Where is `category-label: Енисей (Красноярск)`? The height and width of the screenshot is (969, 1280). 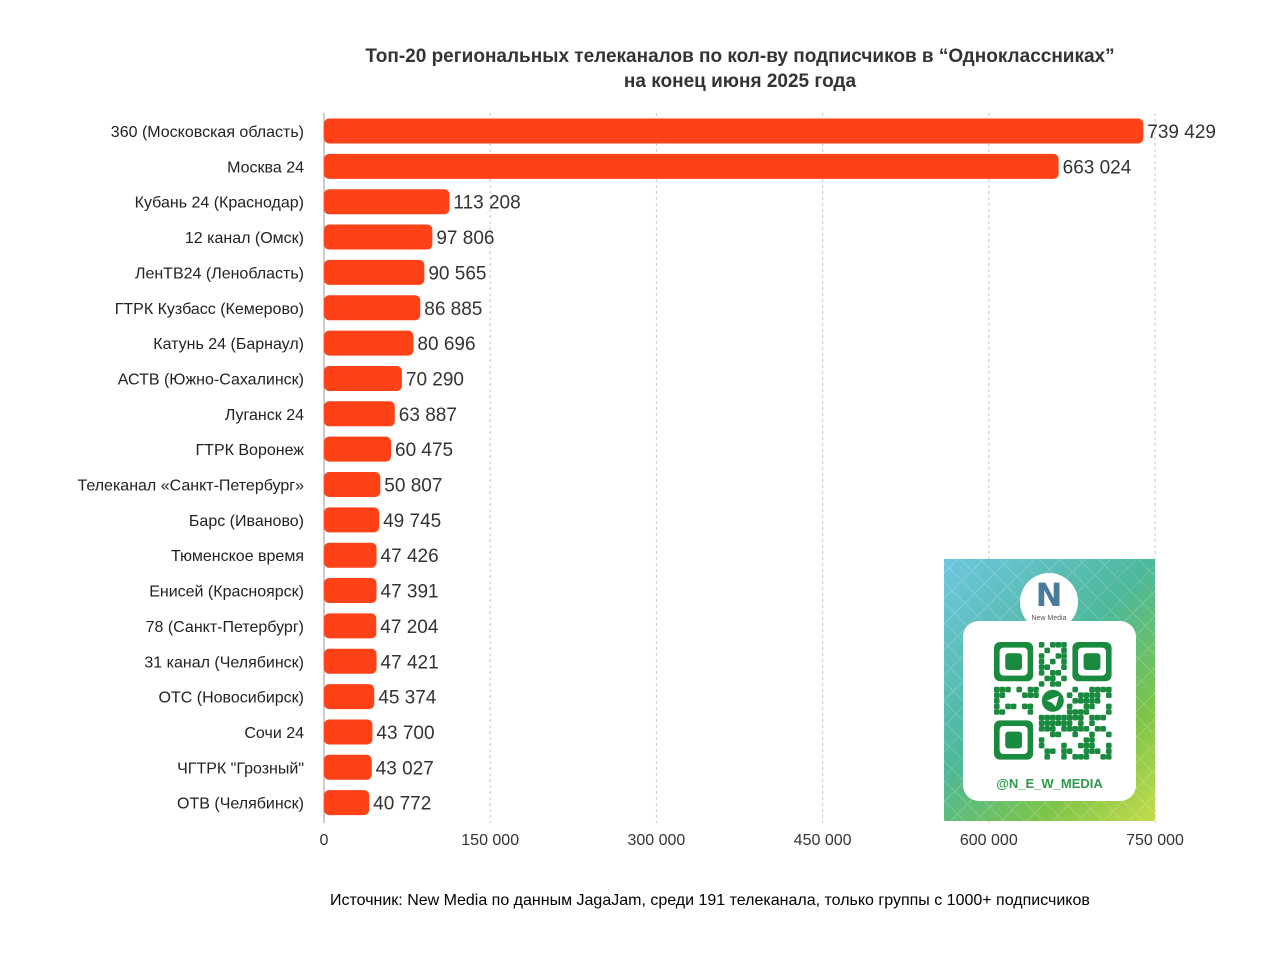 category-label: Енисей (Красноярск) is located at coordinates (226, 592).